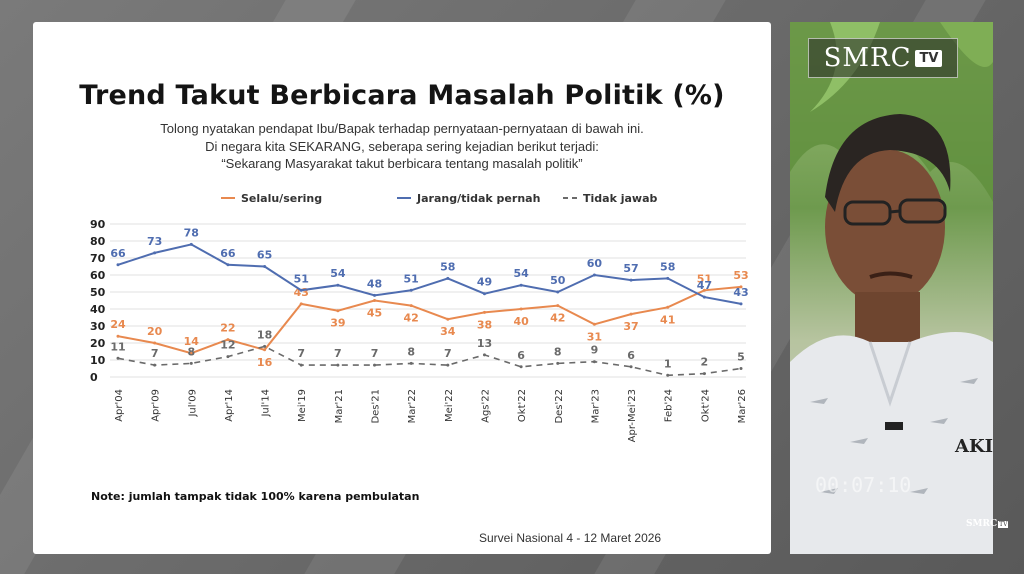  Describe the element at coordinates (740, 275) in the screenshot. I see `selalu-data-label: 53` at that location.